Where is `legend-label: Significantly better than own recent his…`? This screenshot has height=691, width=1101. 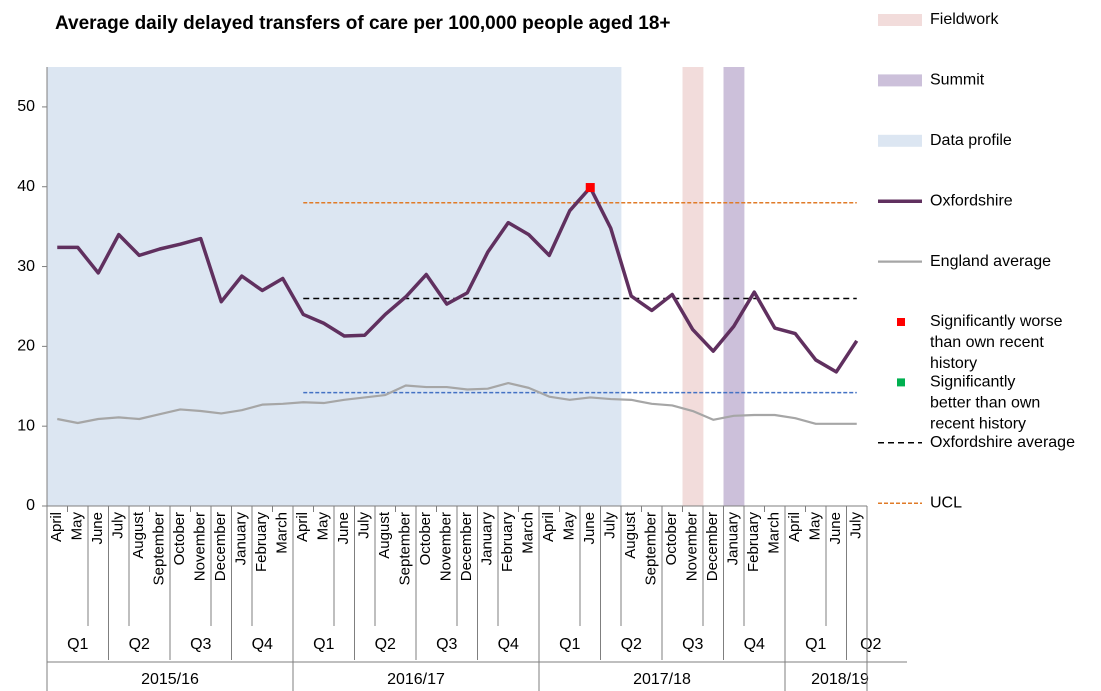
legend-label: Significantly better than own recent his… is located at coordinates (987, 403).